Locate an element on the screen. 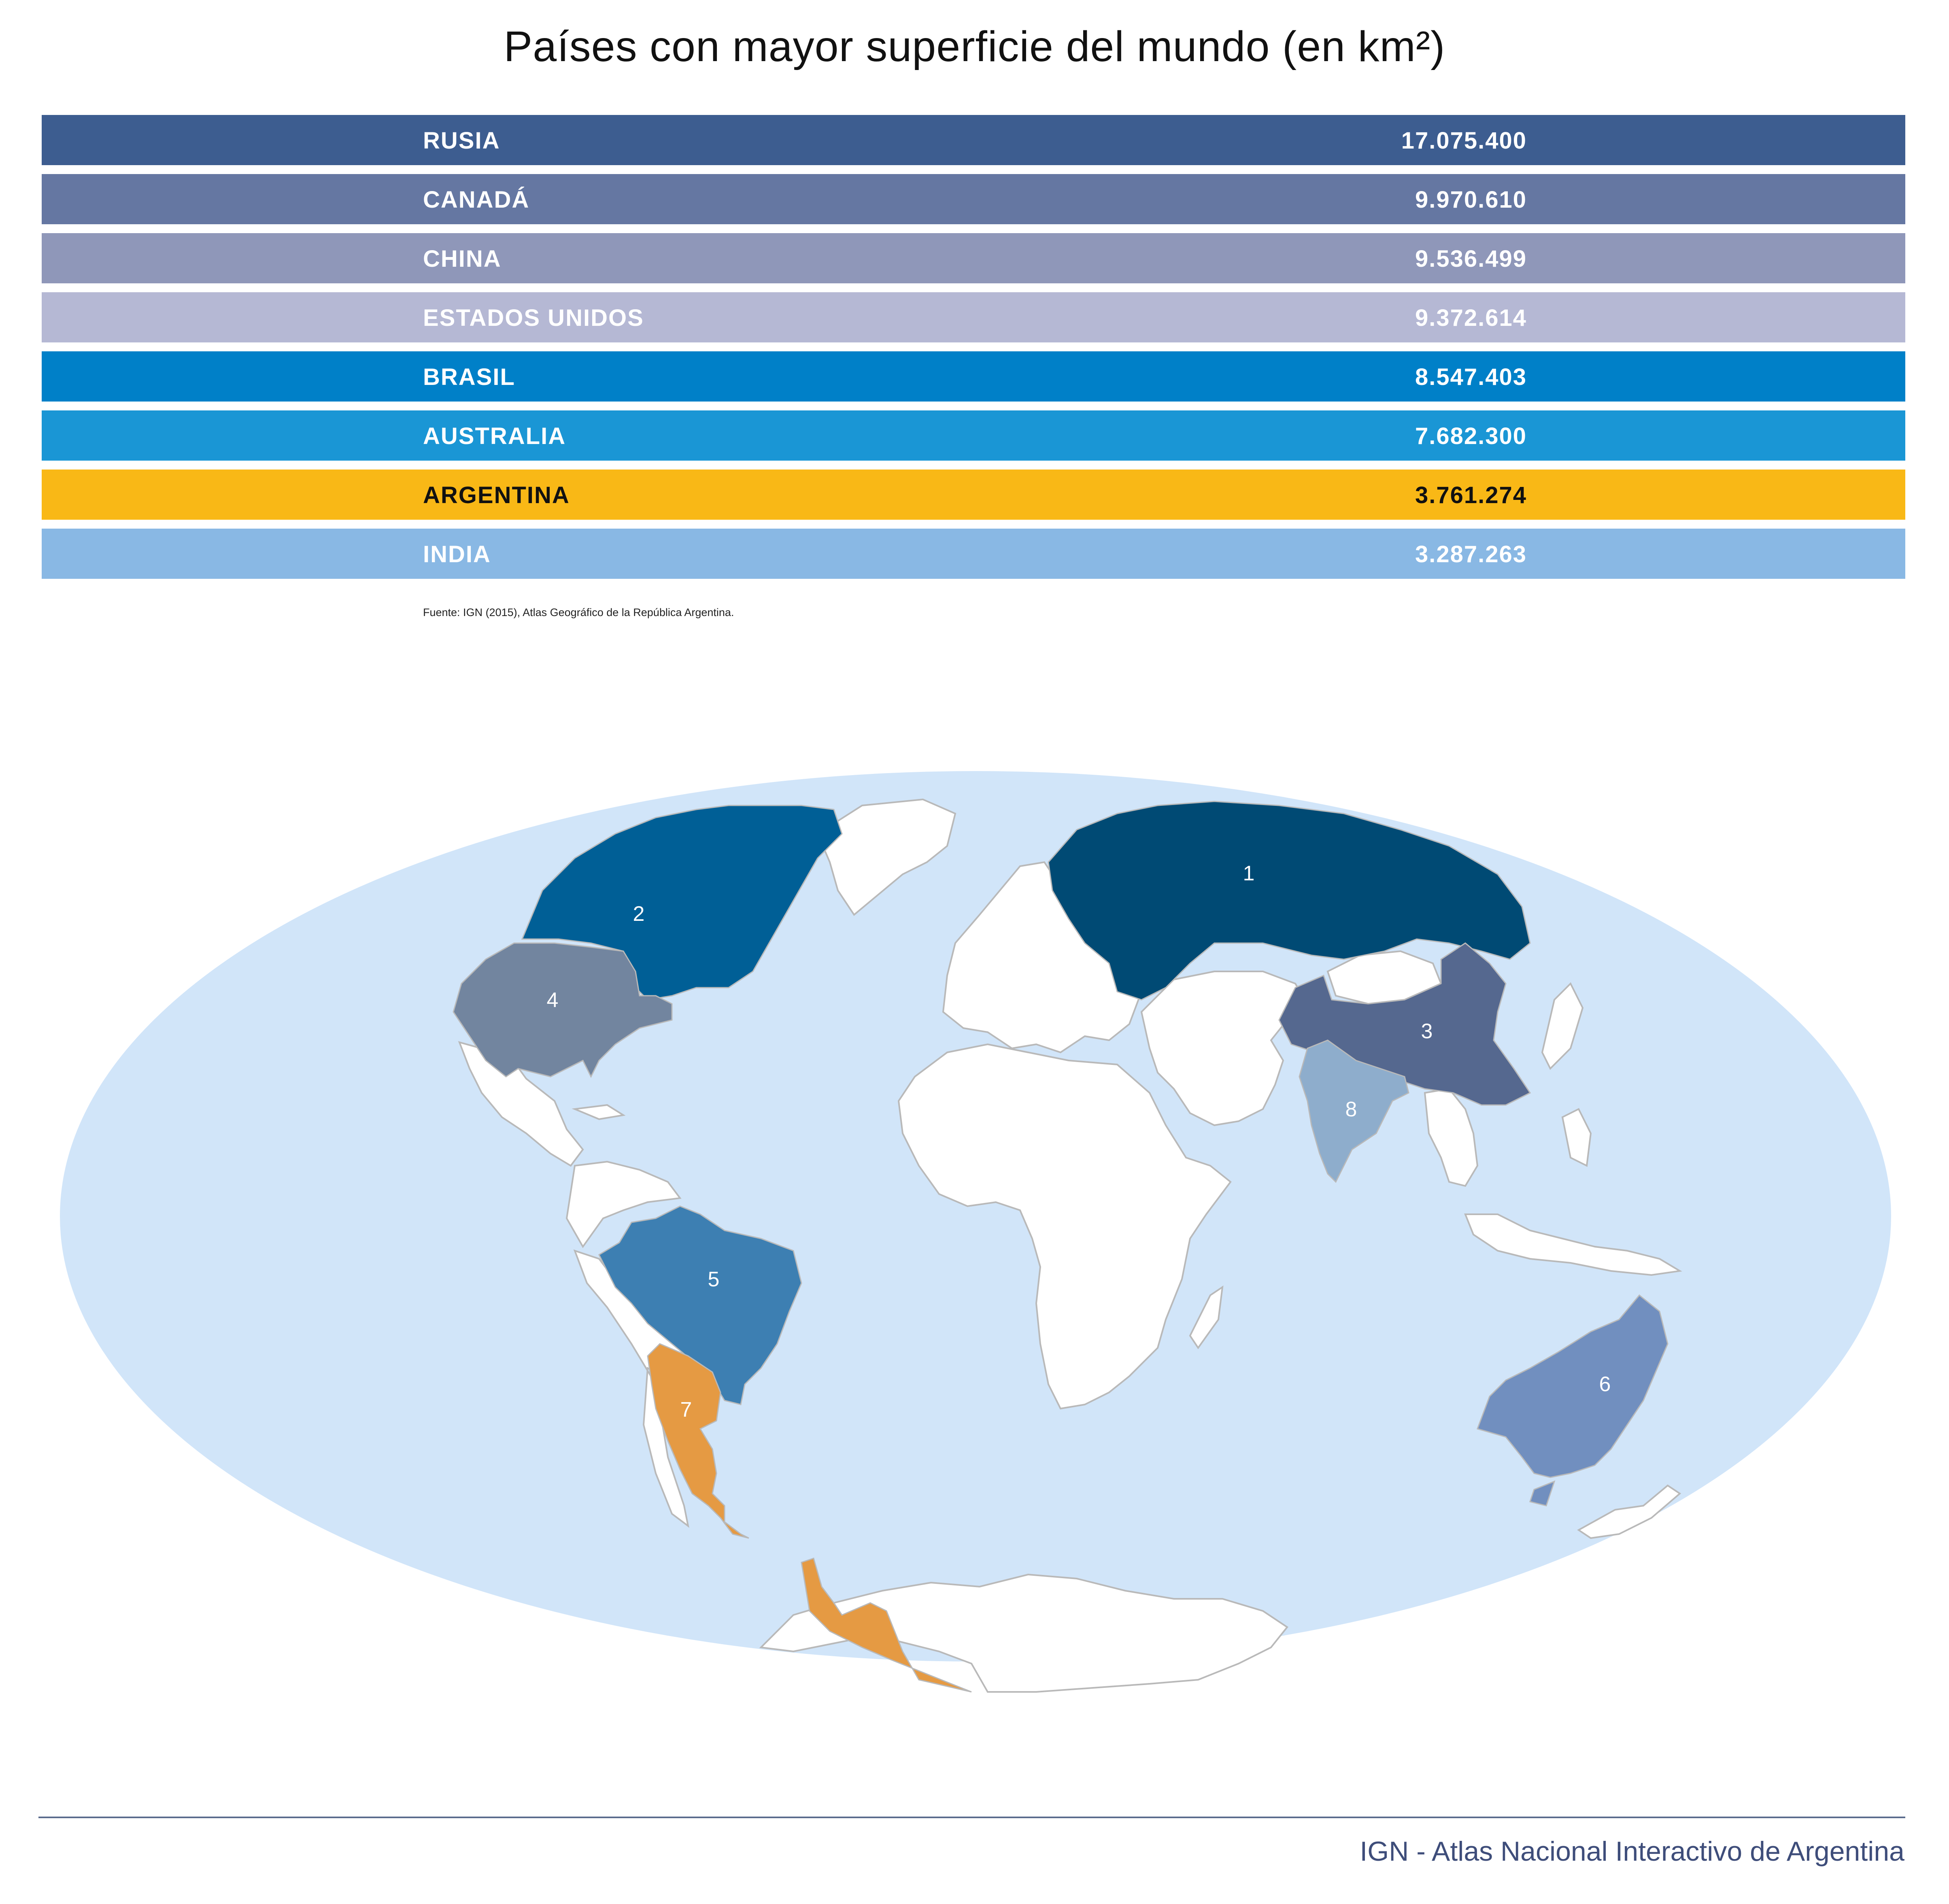  country-name: ARGENTINA is located at coordinates (496, 495).